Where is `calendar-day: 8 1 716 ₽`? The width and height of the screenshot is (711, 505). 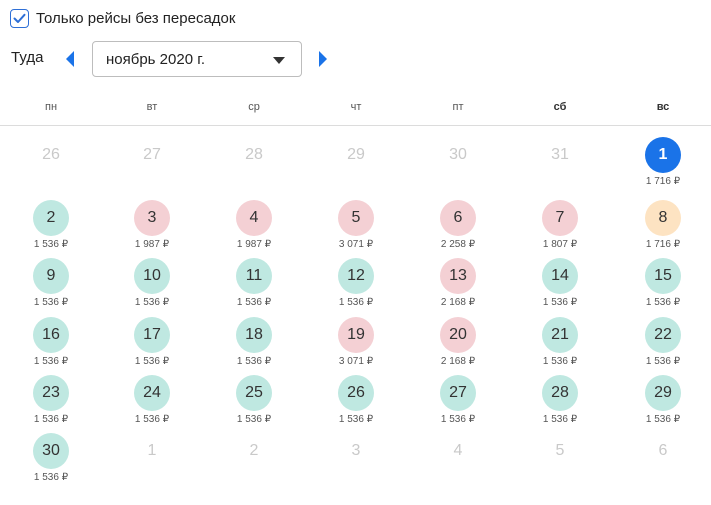 calendar-day: 8 1 716 ₽ is located at coordinates (663, 227).